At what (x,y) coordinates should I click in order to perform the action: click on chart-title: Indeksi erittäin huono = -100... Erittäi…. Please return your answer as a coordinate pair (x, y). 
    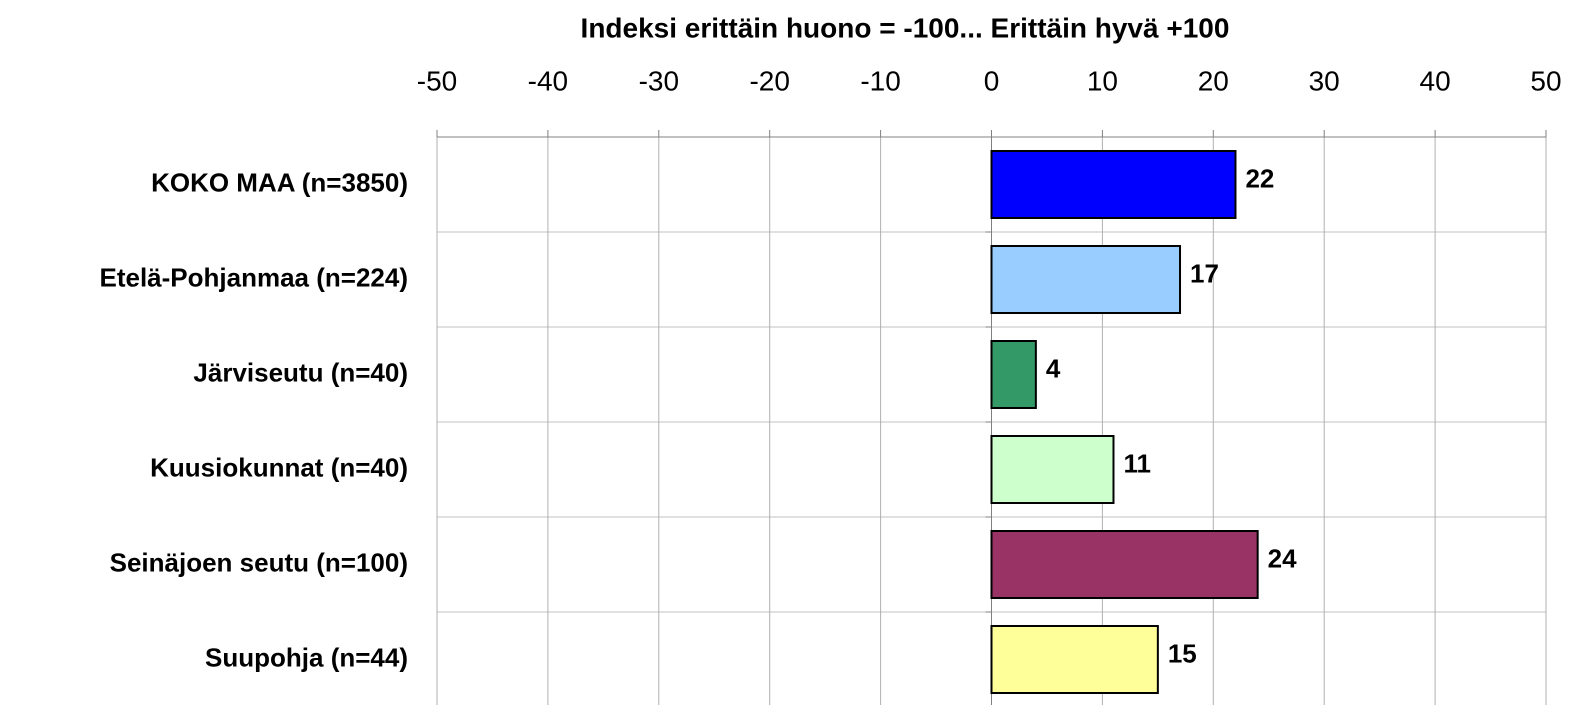
    Looking at the image, I should click on (905, 27).